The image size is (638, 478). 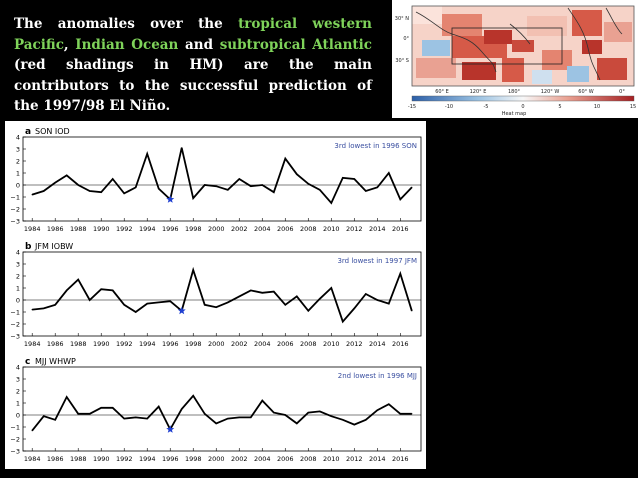 What do you see at coordinates (15, 337) in the screenshot?
I see `y-tick-label: −3` at bounding box center [15, 337].